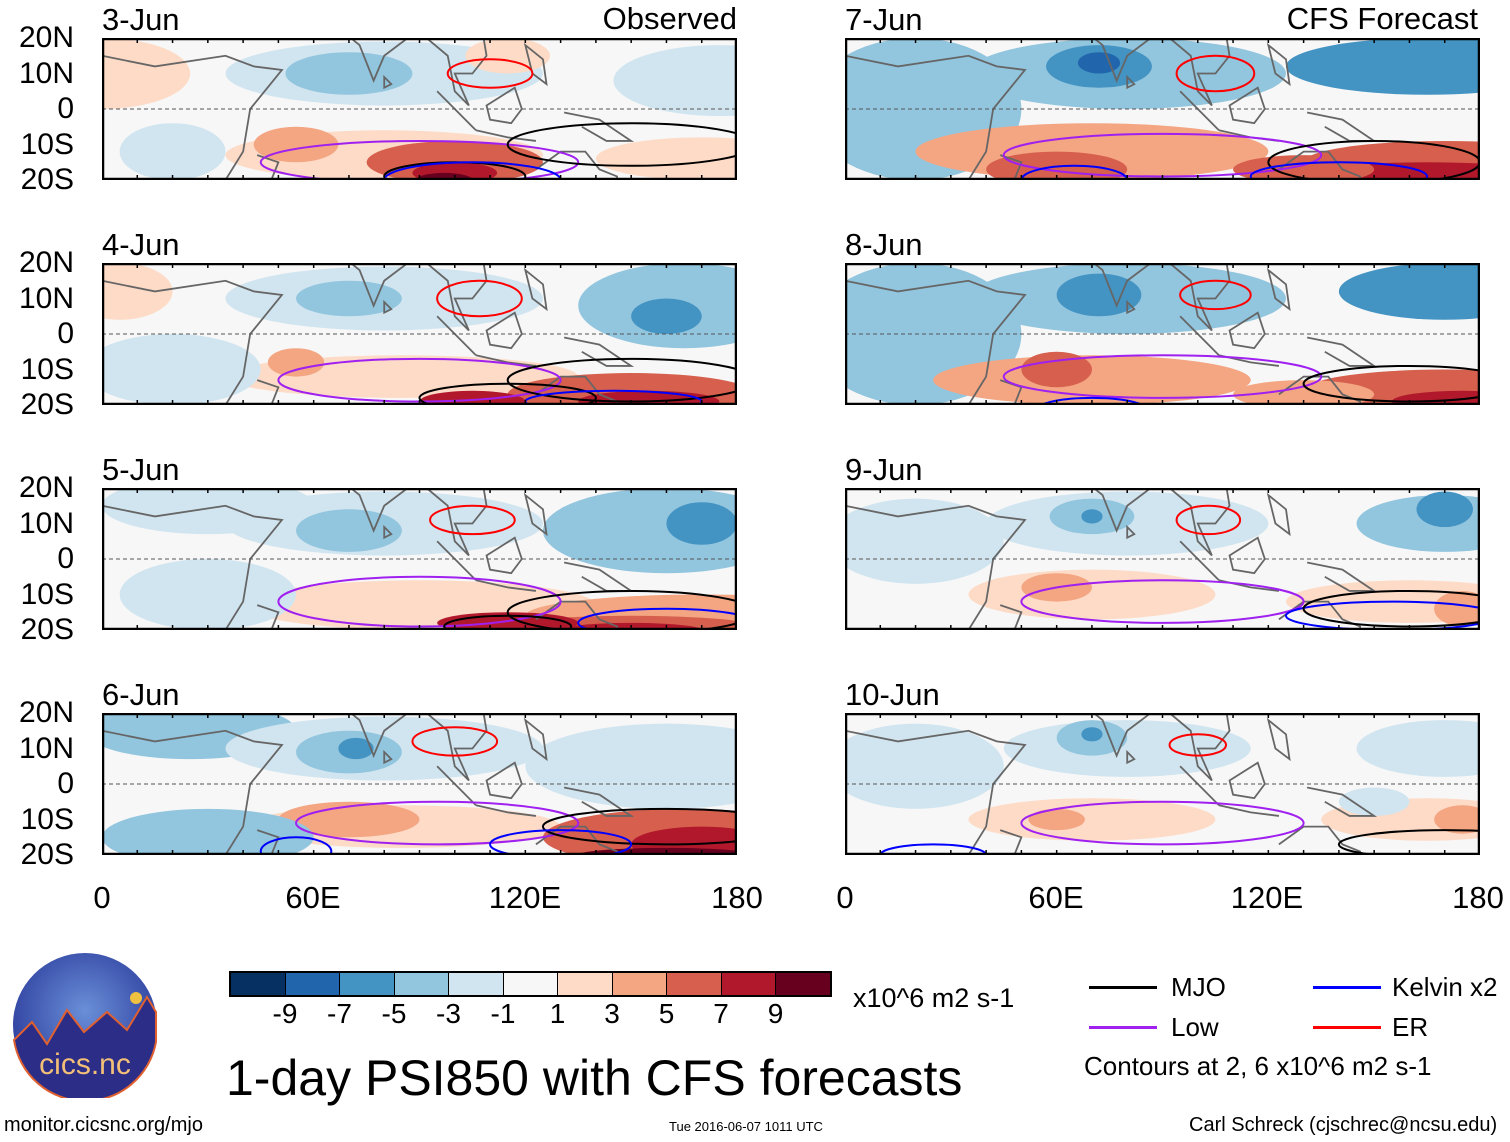  Describe the element at coordinates (721, 1013) in the screenshot. I see `colorbar-label: 7` at that location.